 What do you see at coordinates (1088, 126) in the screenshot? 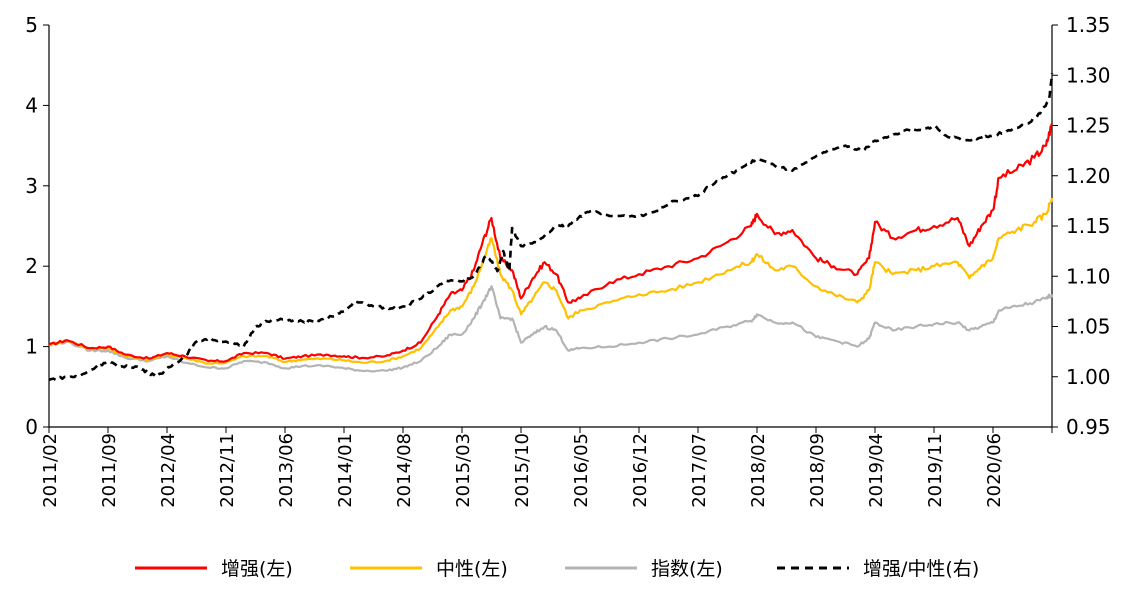
I see `right-tick-label: 1.25` at bounding box center [1088, 126].